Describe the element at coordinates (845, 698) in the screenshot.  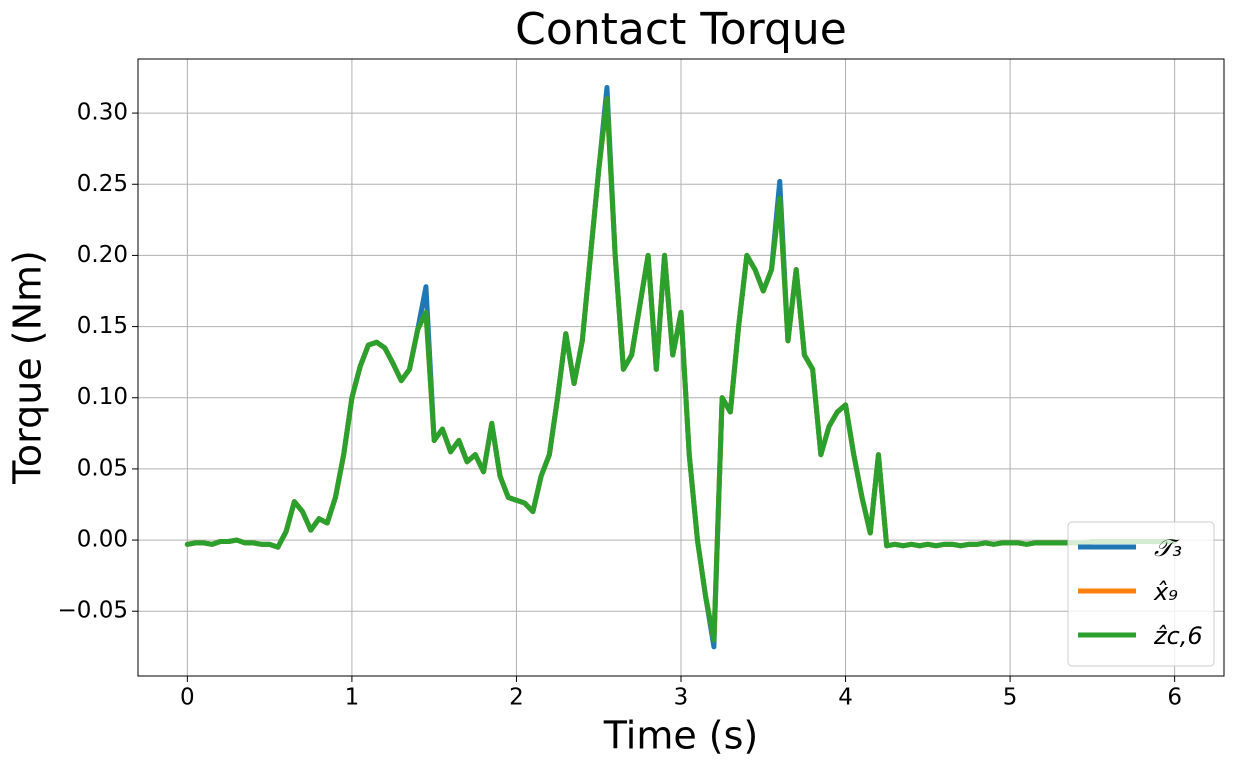
I see `x-tick-label: 4` at that location.